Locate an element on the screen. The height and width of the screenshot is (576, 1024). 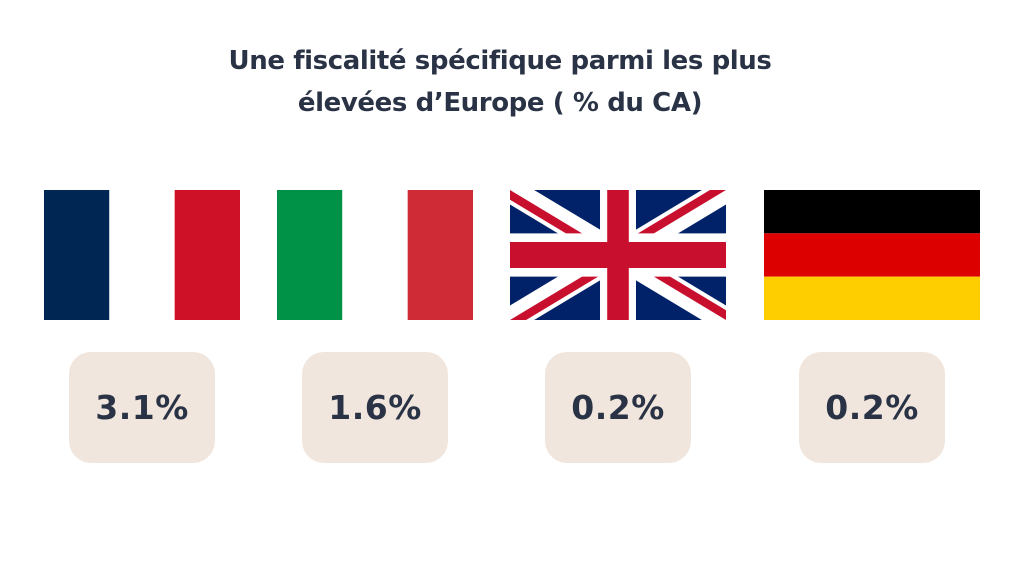
chart-title-line-1: Une fiscalité spécifique parmi les plus is located at coordinates (500, 61).